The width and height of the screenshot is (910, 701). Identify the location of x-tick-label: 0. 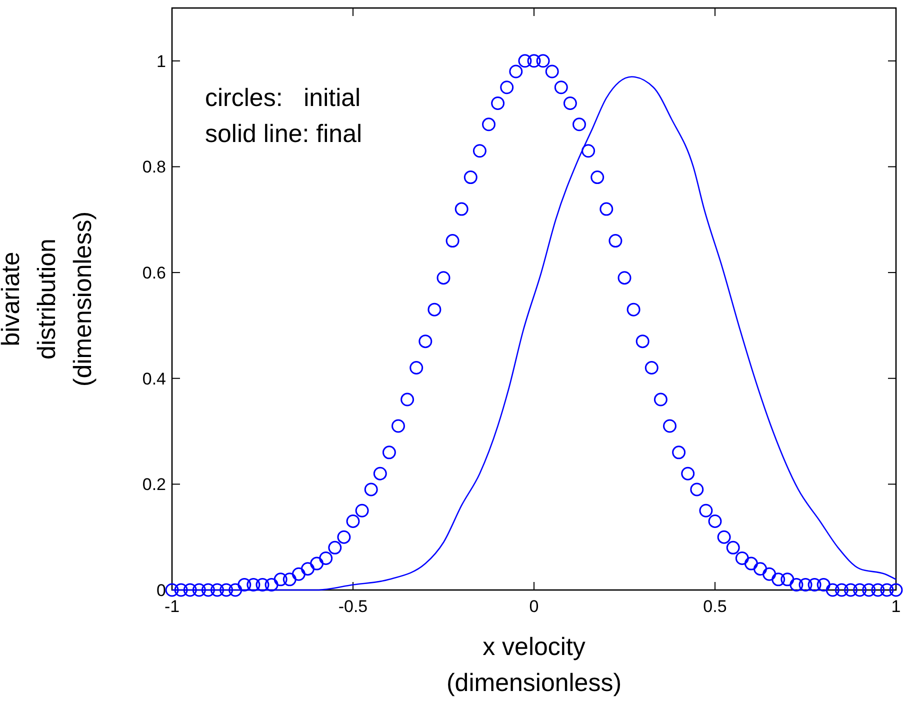
(534, 606).